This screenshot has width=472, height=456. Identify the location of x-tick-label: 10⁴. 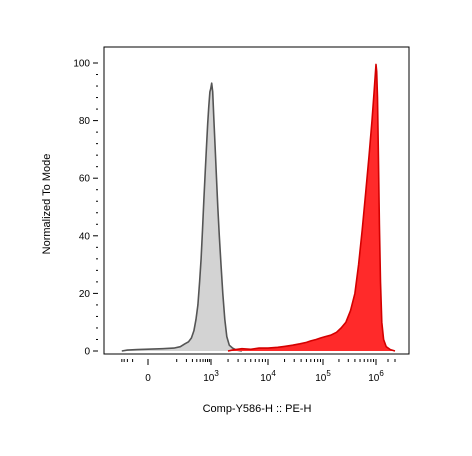
(268, 376).